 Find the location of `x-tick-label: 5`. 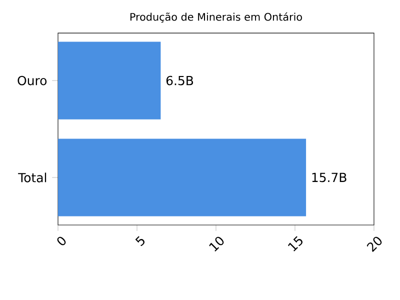

x-tick-label: 5 is located at coordinates (139, 241).